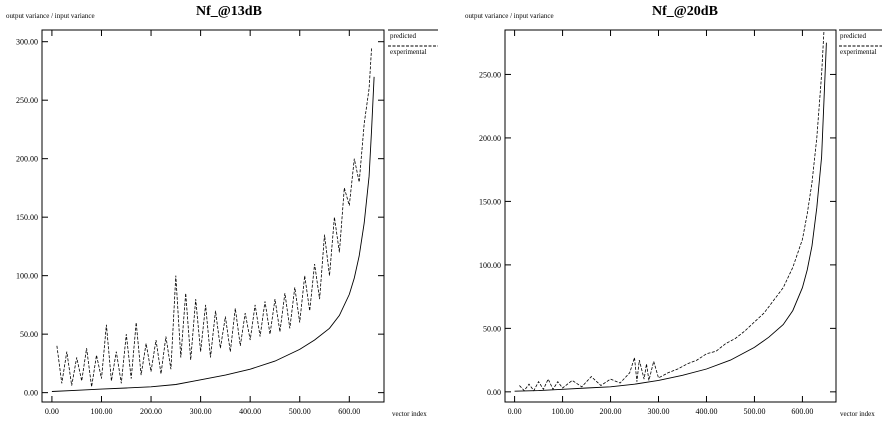 The width and height of the screenshot is (882, 424). Describe the element at coordinates (515, 411) in the screenshot. I see `x-tick-label-right: 0.00` at that location.